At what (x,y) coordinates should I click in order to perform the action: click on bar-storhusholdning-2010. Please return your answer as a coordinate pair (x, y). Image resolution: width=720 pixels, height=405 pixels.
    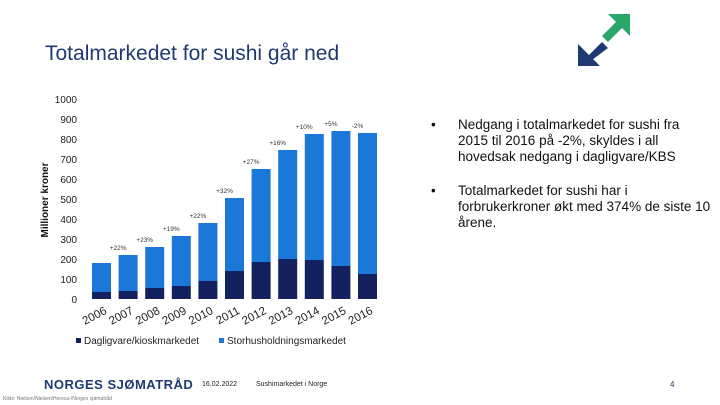
    Looking at the image, I should click on (208, 252).